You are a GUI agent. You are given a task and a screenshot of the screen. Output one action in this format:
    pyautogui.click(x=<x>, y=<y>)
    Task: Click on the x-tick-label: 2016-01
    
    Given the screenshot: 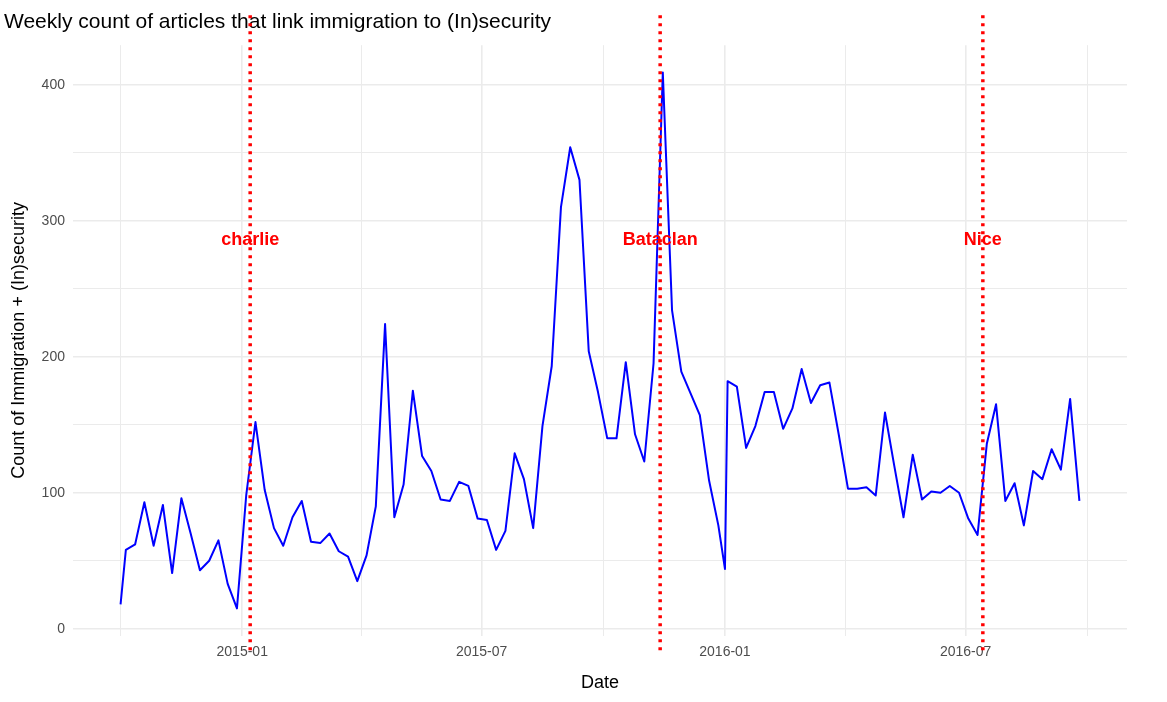 What is the action you would take?
    pyautogui.click(x=725, y=650)
    